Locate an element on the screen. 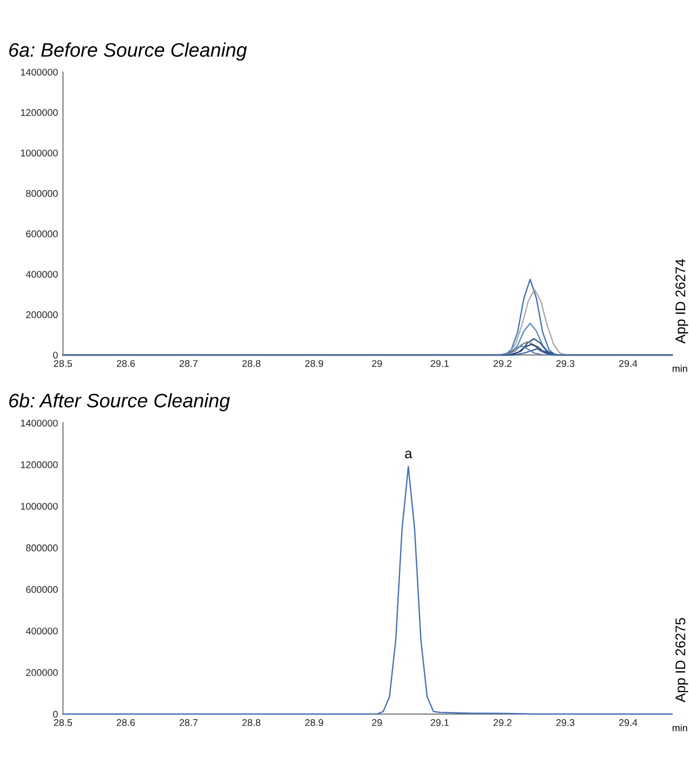  chart-title: 6a: Before Source Cleaning is located at coordinates (128, 51).